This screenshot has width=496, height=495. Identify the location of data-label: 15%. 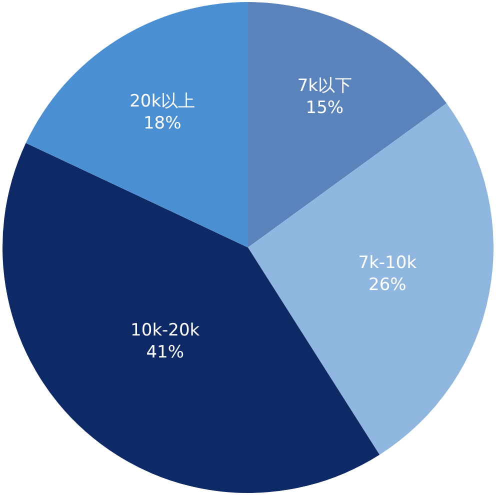
(325, 108).